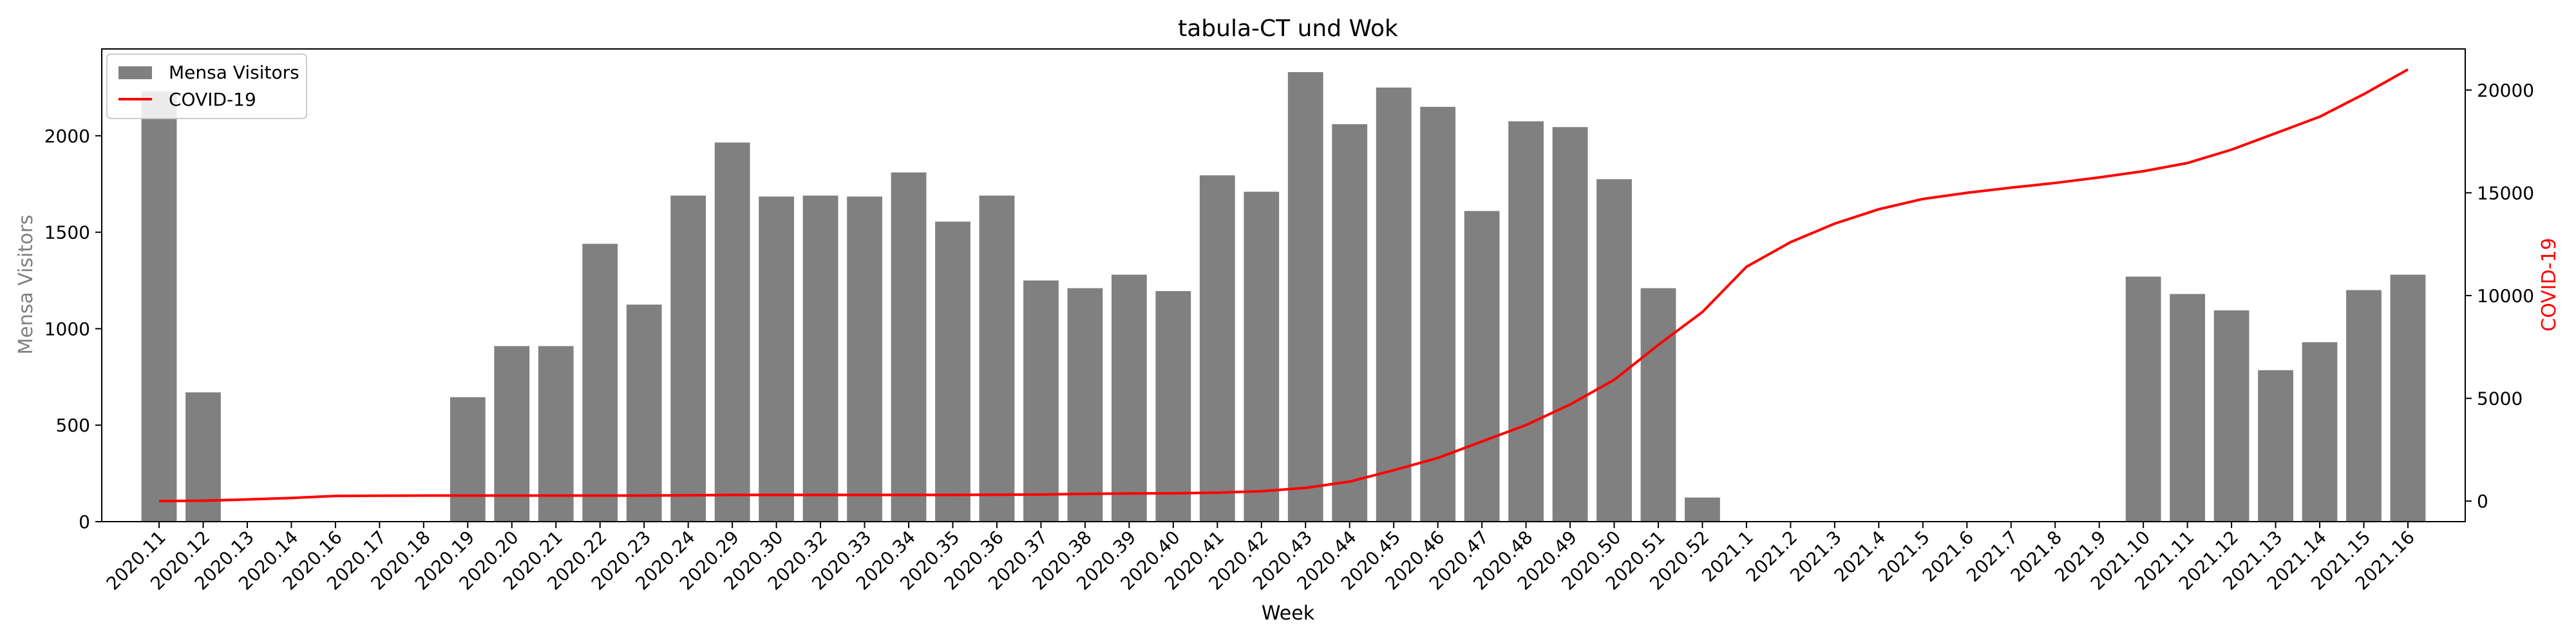  Describe the element at coordinates (213, 100) in the screenshot. I see `legend-label-covid-19: COVID-19` at that location.